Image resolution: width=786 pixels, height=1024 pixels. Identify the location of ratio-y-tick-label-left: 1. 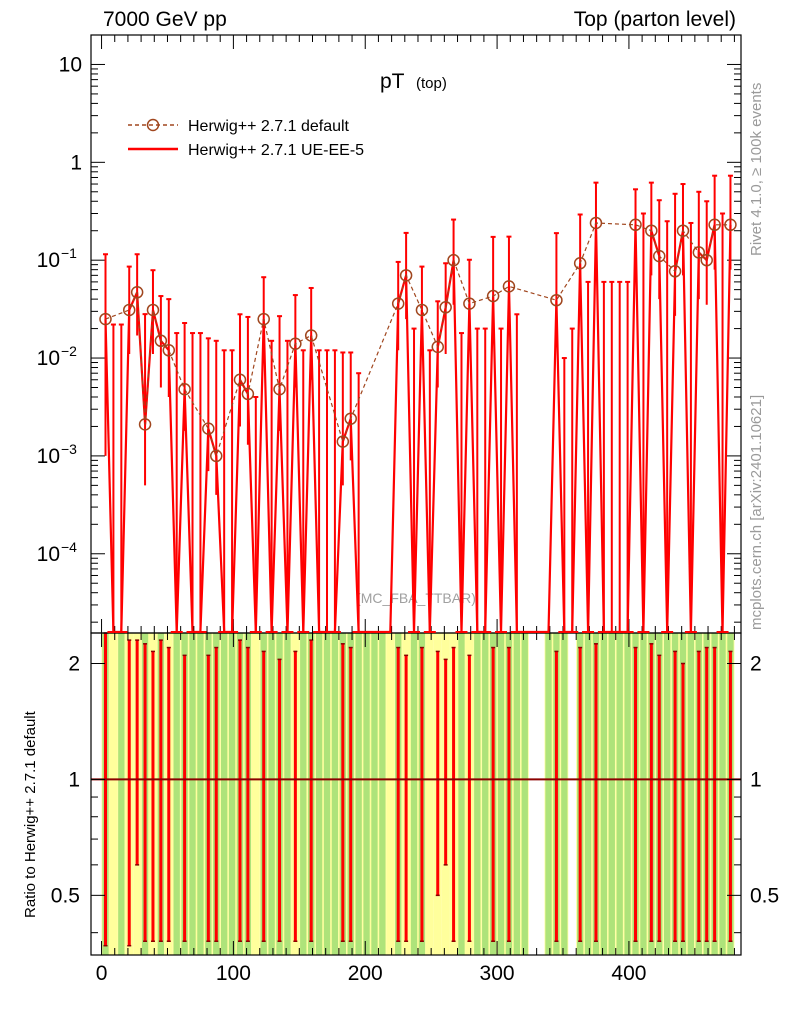
(74, 779).